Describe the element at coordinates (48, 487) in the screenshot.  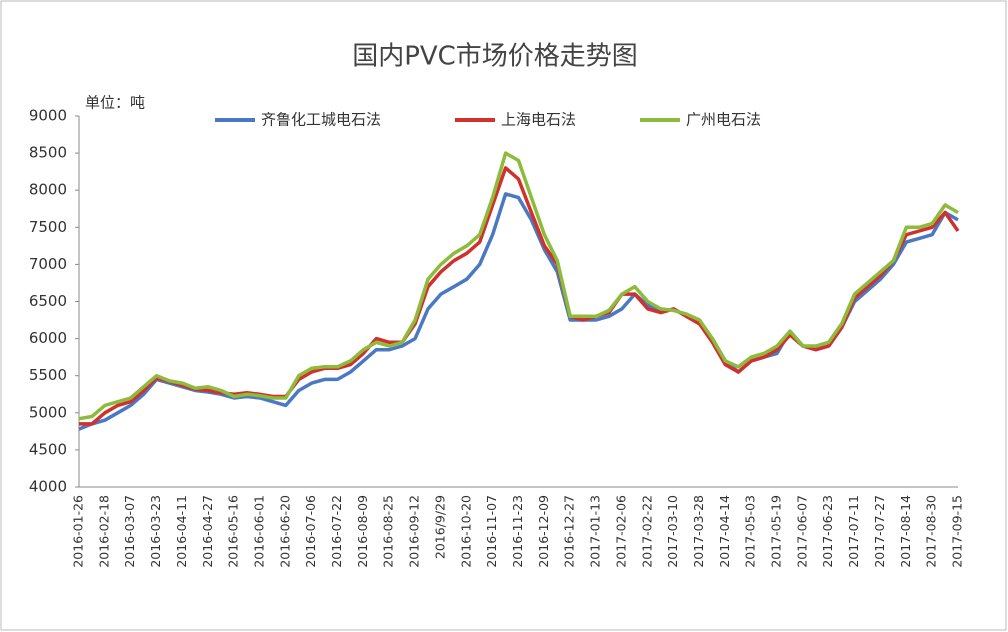
I see `y-tick-label: 4000` at that location.